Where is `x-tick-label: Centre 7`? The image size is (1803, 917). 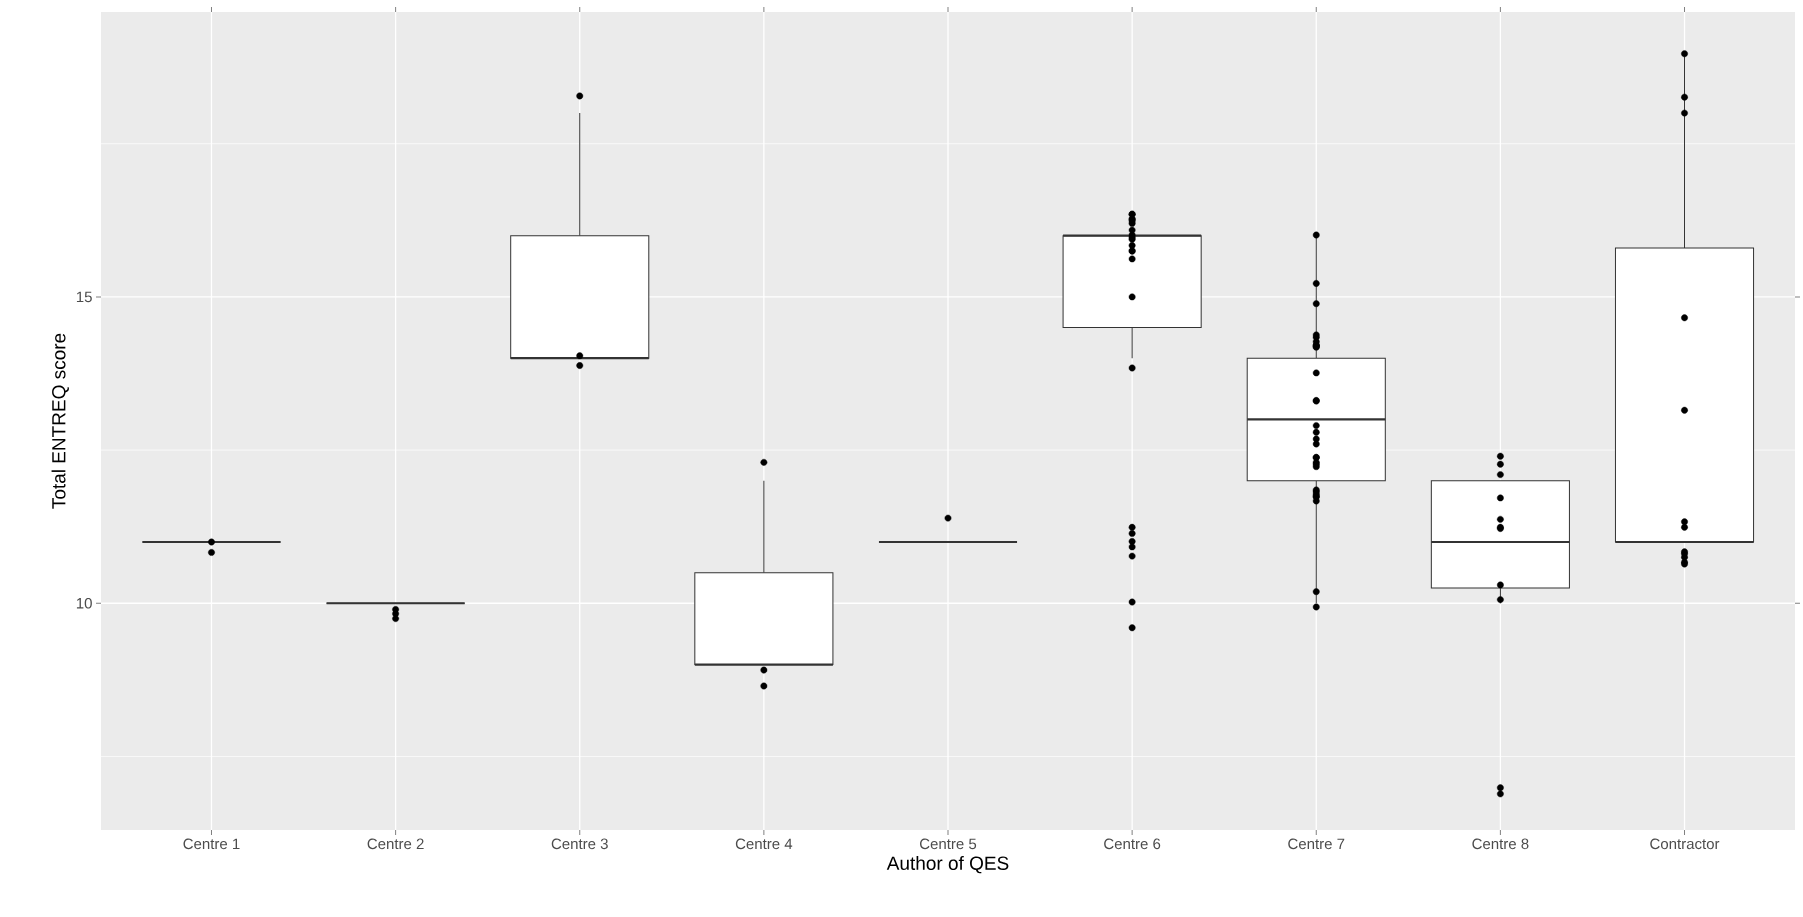
x-tick-label: Centre 7 is located at coordinates (1316, 844).